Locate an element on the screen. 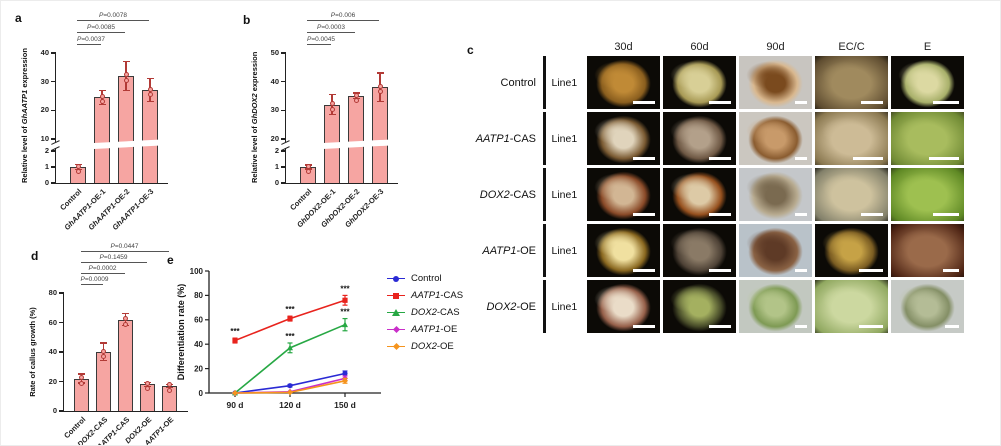 This screenshot has height=446, width=1001. axis-break-gap is located at coordinates (55, 145).